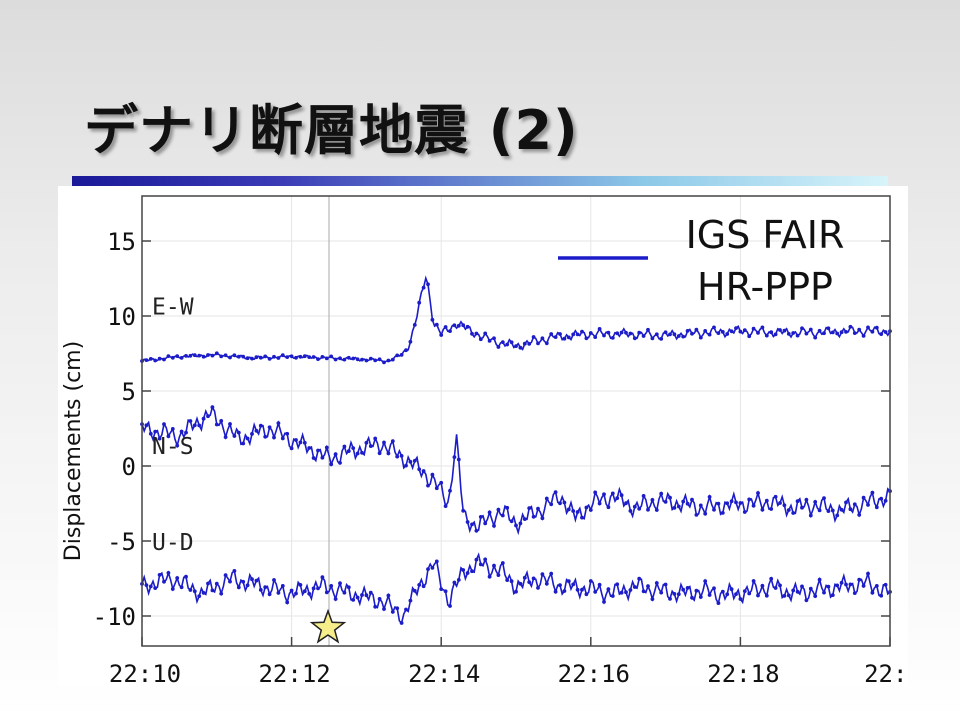  I want to click on y-axis-label: Displacements (cm), so click(73, 451).